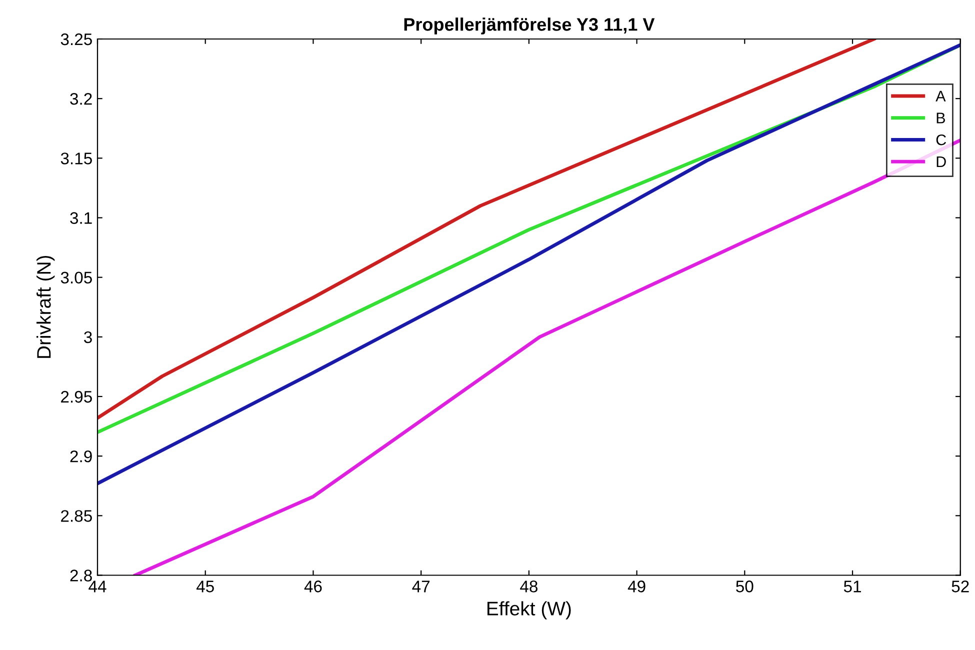 The width and height of the screenshot is (975, 650). Describe the element at coordinates (529, 26) in the screenshot. I see `chart-title: Propellerjämförelse Y3 11,1 V` at that location.